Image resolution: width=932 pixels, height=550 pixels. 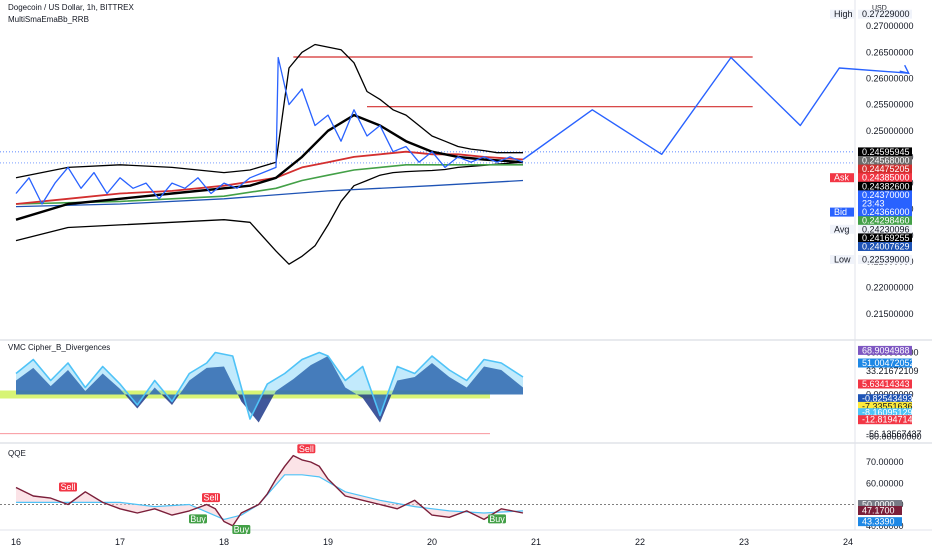 What do you see at coordinates (888, 363) in the screenshot?
I see `cipher-value-text: 51.00472052` at bounding box center [888, 363].